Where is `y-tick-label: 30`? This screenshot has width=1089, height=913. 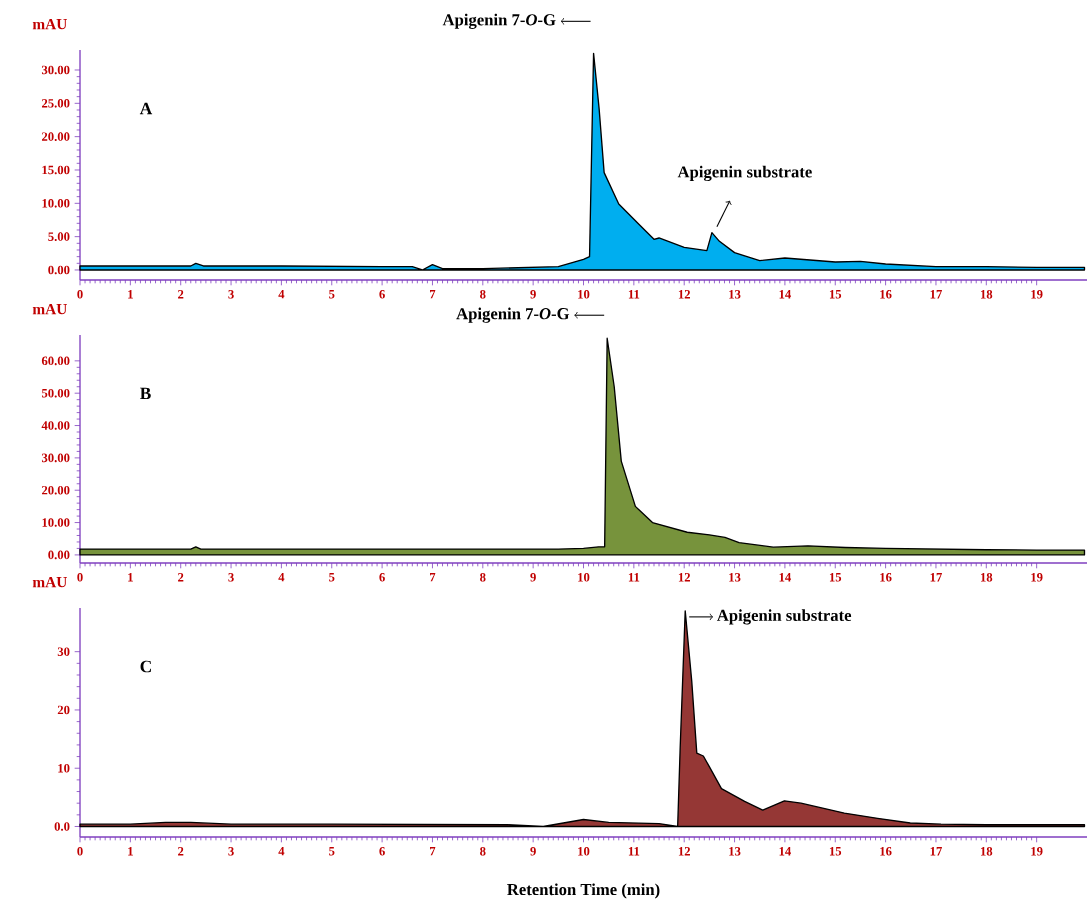
y-tick-label: 30 is located at coordinates (63, 651).